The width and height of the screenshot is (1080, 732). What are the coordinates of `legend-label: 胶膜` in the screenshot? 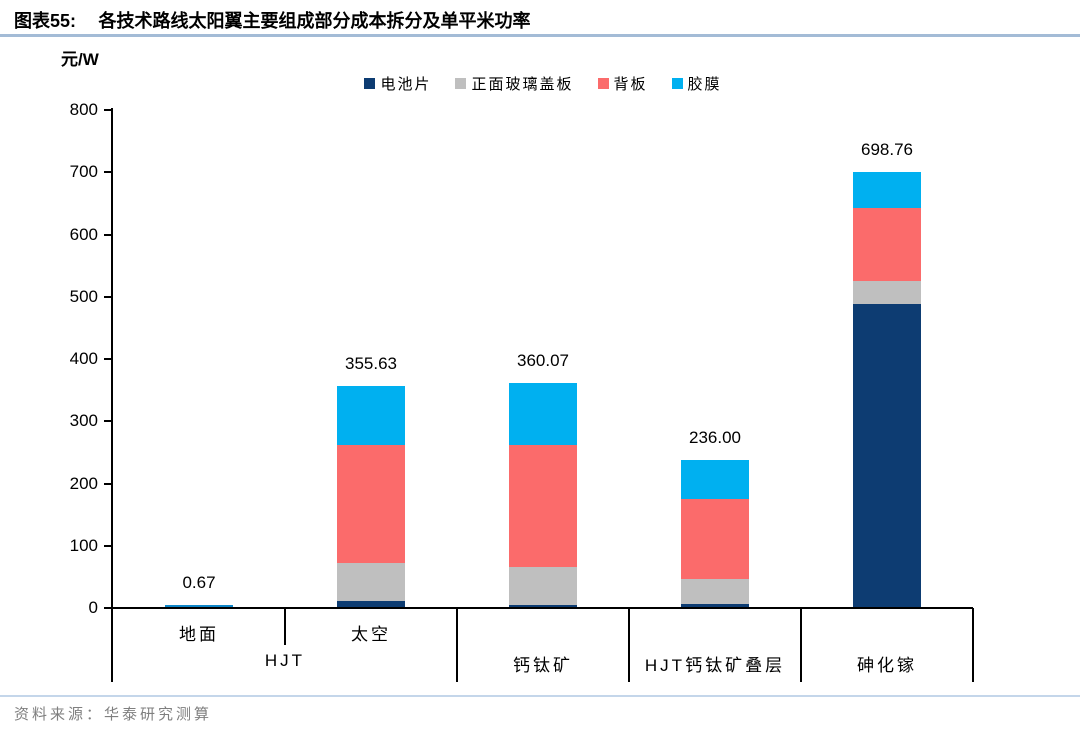 It's located at (704, 85).